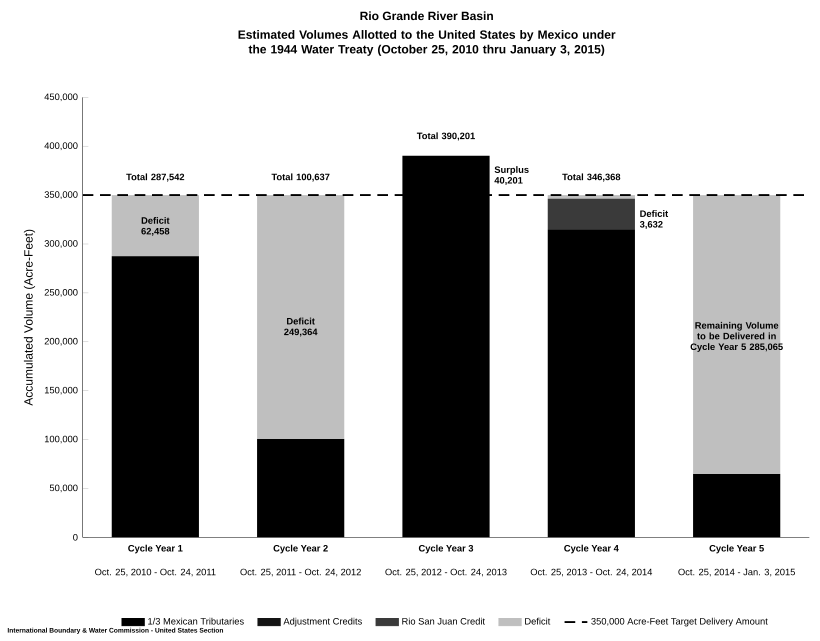 The height and width of the screenshot is (641, 820). What do you see at coordinates (736, 572) in the screenshot?
I see `text: Oct. 25, 2014 - Jan. 3, 2015` at bounding box center [736, 572].